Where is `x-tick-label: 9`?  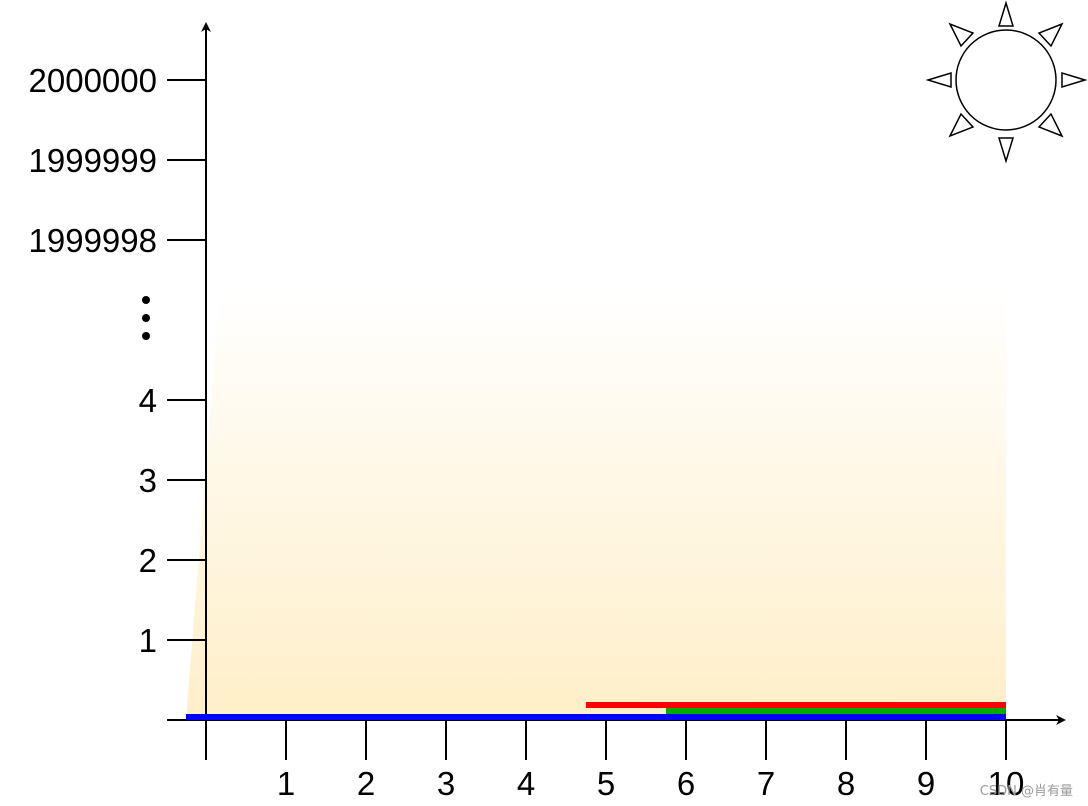
x-tick-label: 9 is located at coordinates (926, 783).